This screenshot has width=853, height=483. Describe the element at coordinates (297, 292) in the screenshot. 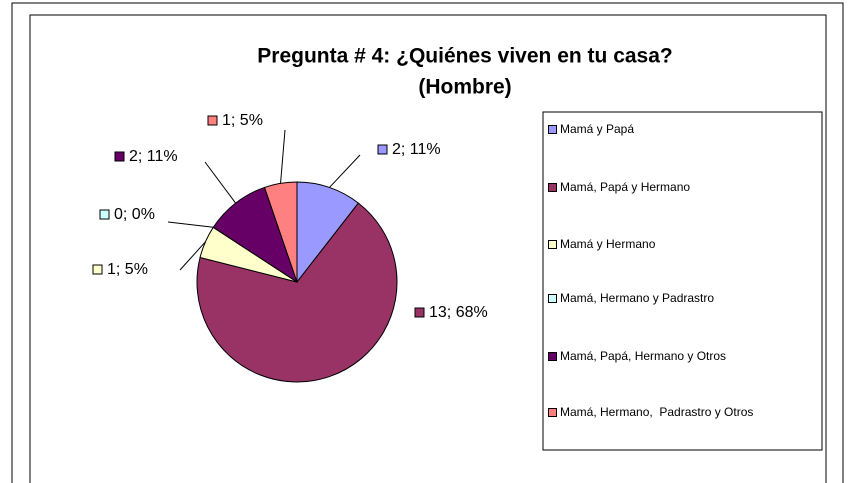

I see `pie-slice` at that location.